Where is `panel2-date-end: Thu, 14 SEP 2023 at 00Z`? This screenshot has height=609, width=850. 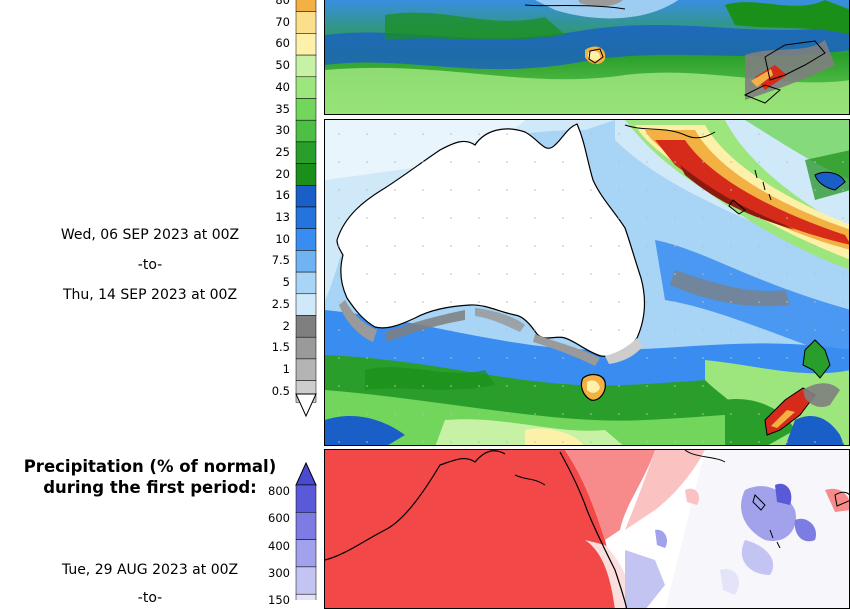
panel2-date-end: Thu, 14 SEP 2023 at 00Z is located at coordinates (150, 295).